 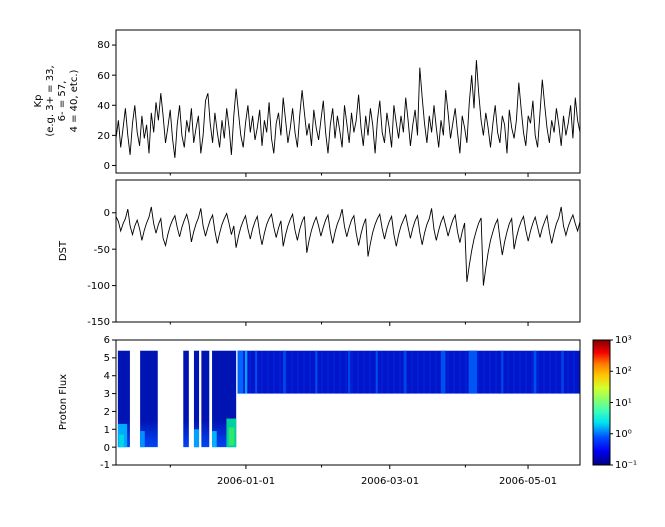 I want to click on dst-series-line, so click(x=348, y=246).